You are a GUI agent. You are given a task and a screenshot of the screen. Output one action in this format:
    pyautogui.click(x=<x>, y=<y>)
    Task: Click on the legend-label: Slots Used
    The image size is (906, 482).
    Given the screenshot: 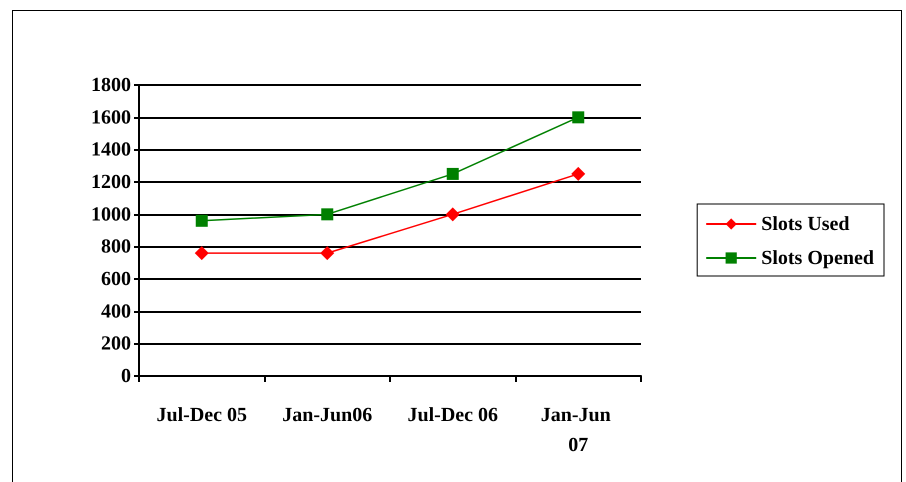 What is the action you would take?
    pyautogui.click(x=805, y=224)
    